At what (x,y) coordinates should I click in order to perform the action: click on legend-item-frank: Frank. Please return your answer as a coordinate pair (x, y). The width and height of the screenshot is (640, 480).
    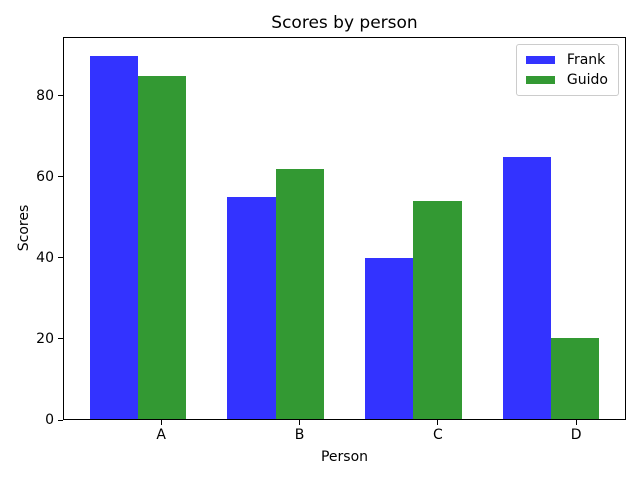
    Looking at the image, I should click on (566, 60).